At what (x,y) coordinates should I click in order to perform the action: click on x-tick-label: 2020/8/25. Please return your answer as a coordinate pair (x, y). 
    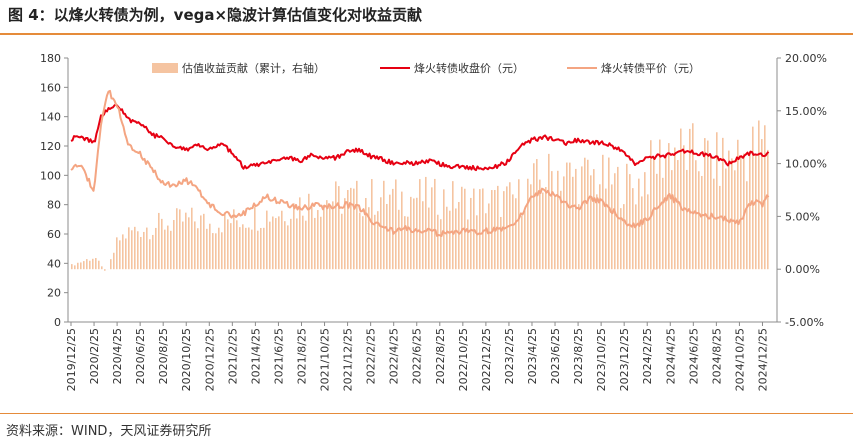
    Looking at the image, I should click on (163, 356).